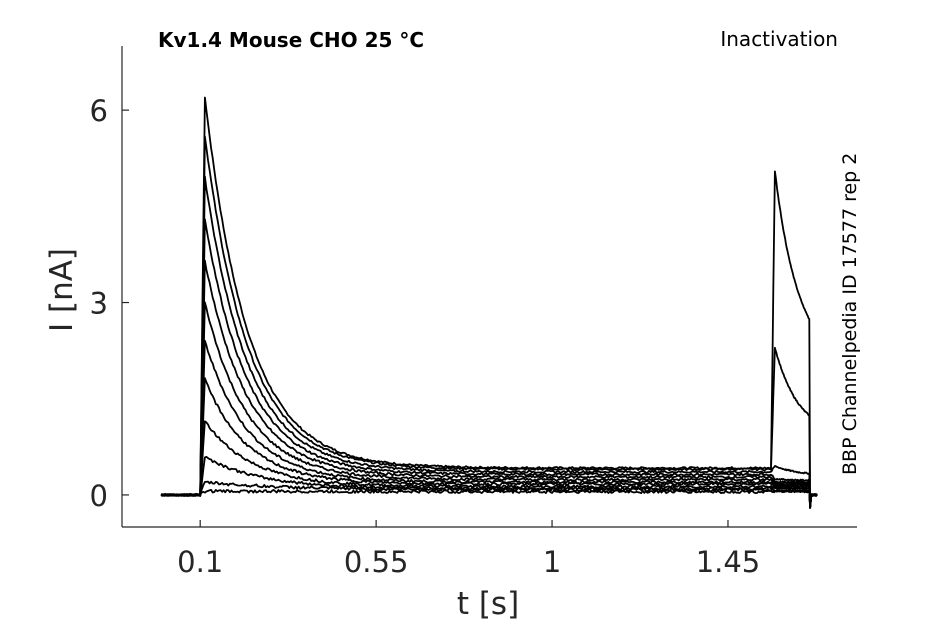 The image size is (945, 624). I want to click on side-label: BBP Channelpedia ID 17577 rep 2, so click(850, 314).